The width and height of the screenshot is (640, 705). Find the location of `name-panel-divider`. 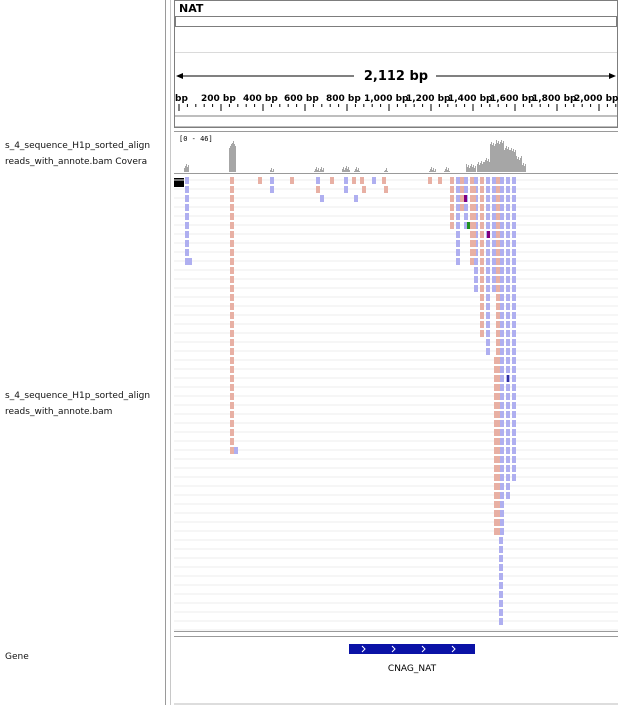

name-panel-divider is located at coordinates (165, 352).